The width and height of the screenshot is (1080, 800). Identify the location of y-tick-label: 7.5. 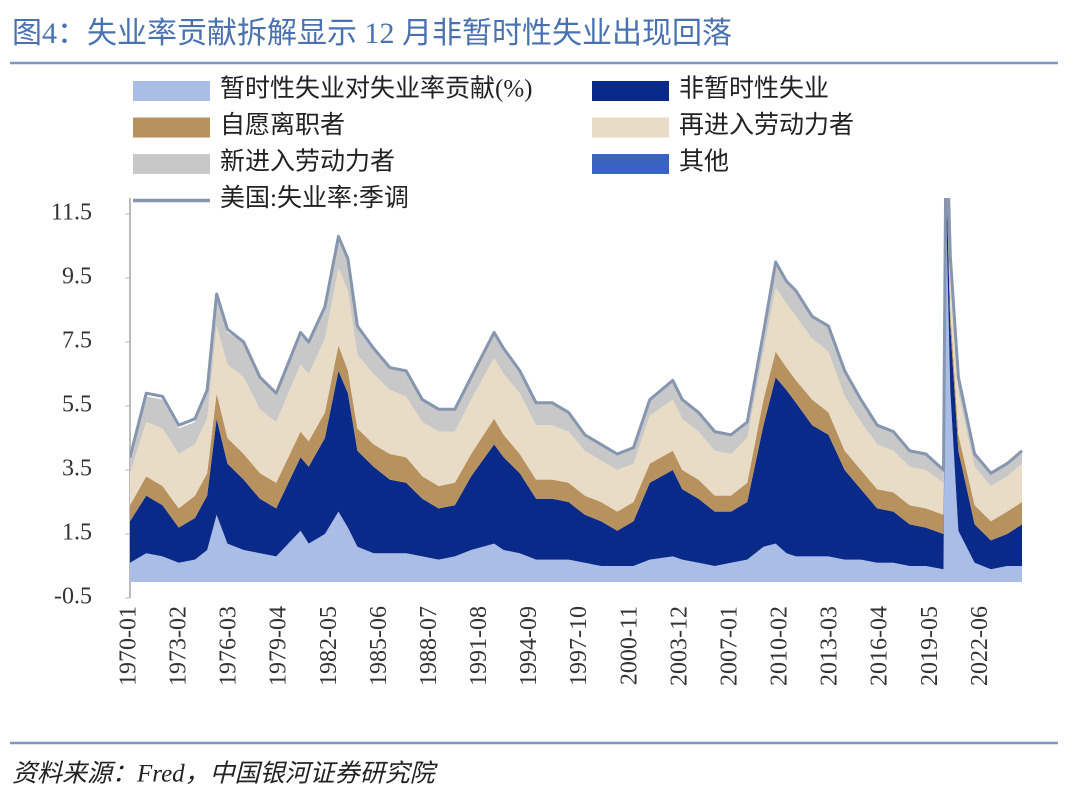
(77, 341).